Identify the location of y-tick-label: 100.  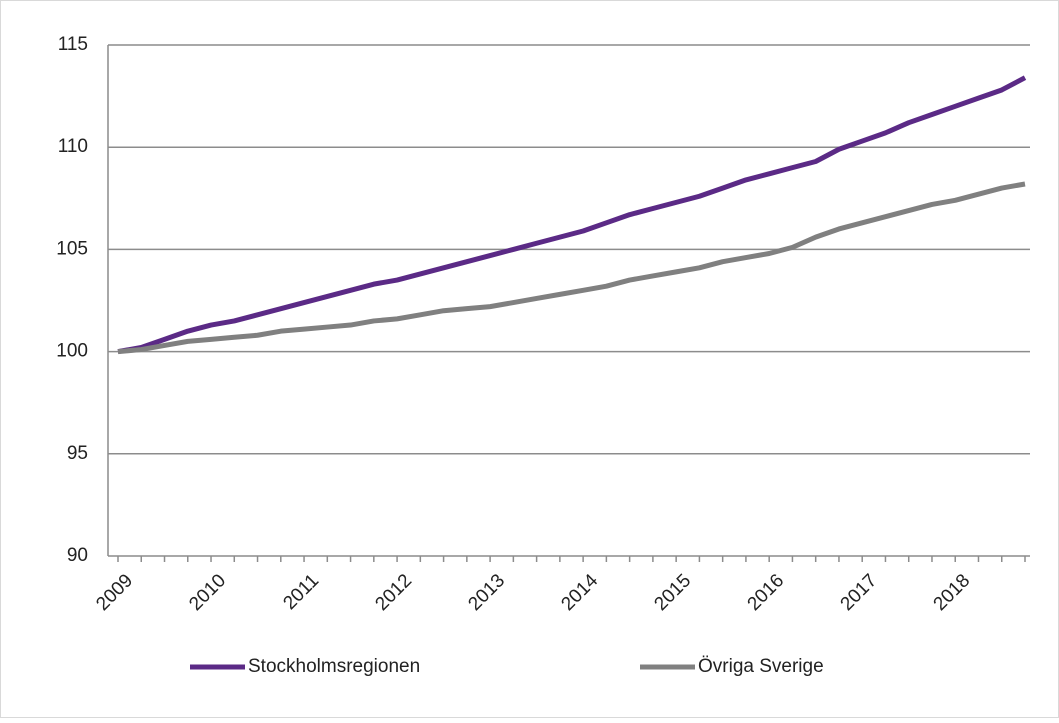
(72, 351).